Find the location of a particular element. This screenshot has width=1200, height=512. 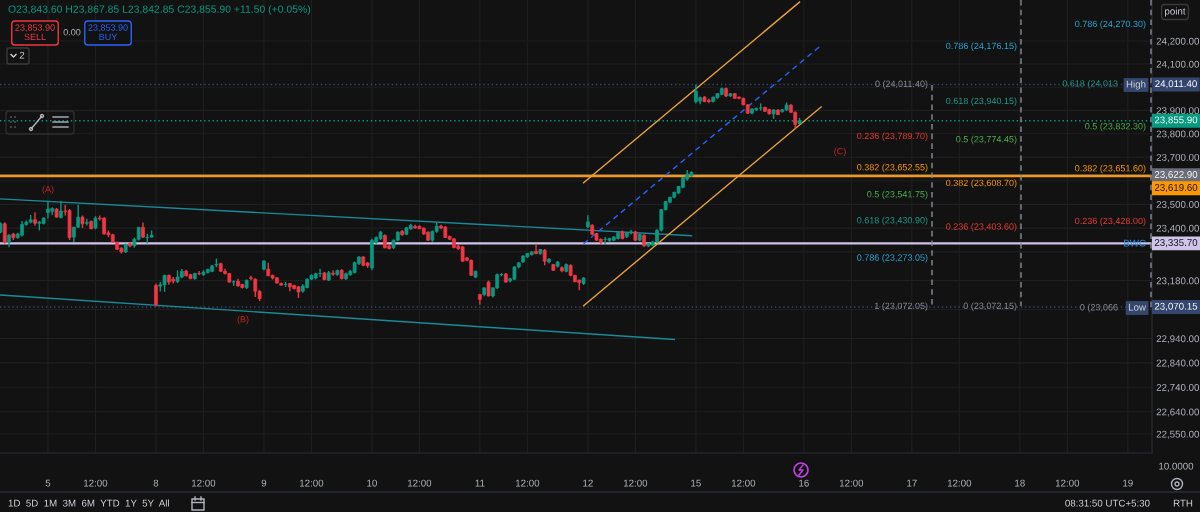

annotation: 0.382 (23,651.60) is located at coordinates (1110, 169).